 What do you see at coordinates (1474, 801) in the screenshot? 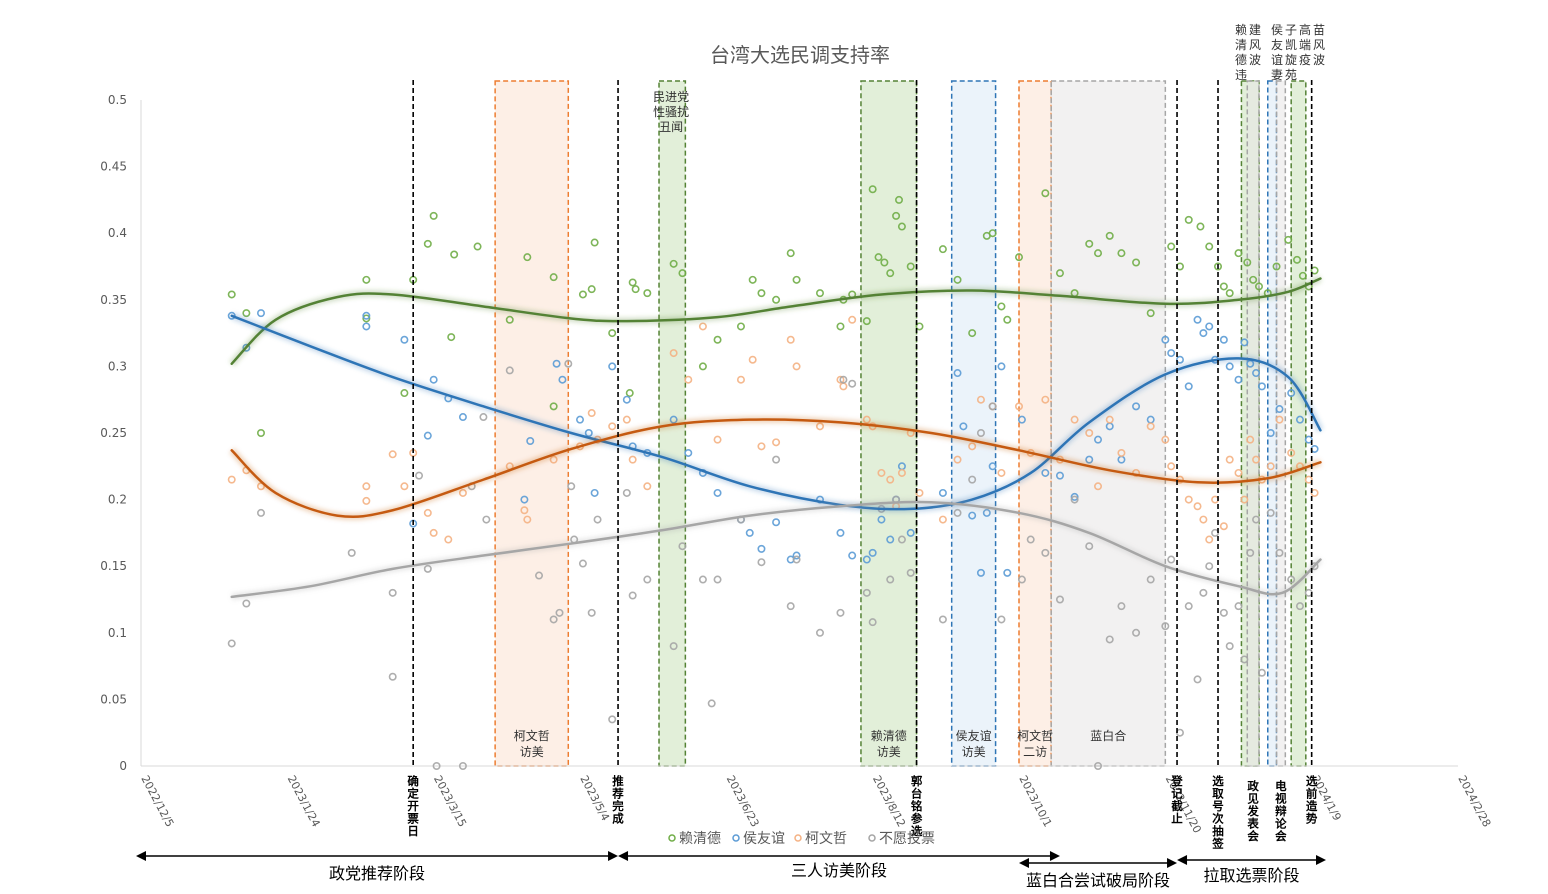
I see `x-tick-label: 2024/2/28` at bounding box center [1474, 801].